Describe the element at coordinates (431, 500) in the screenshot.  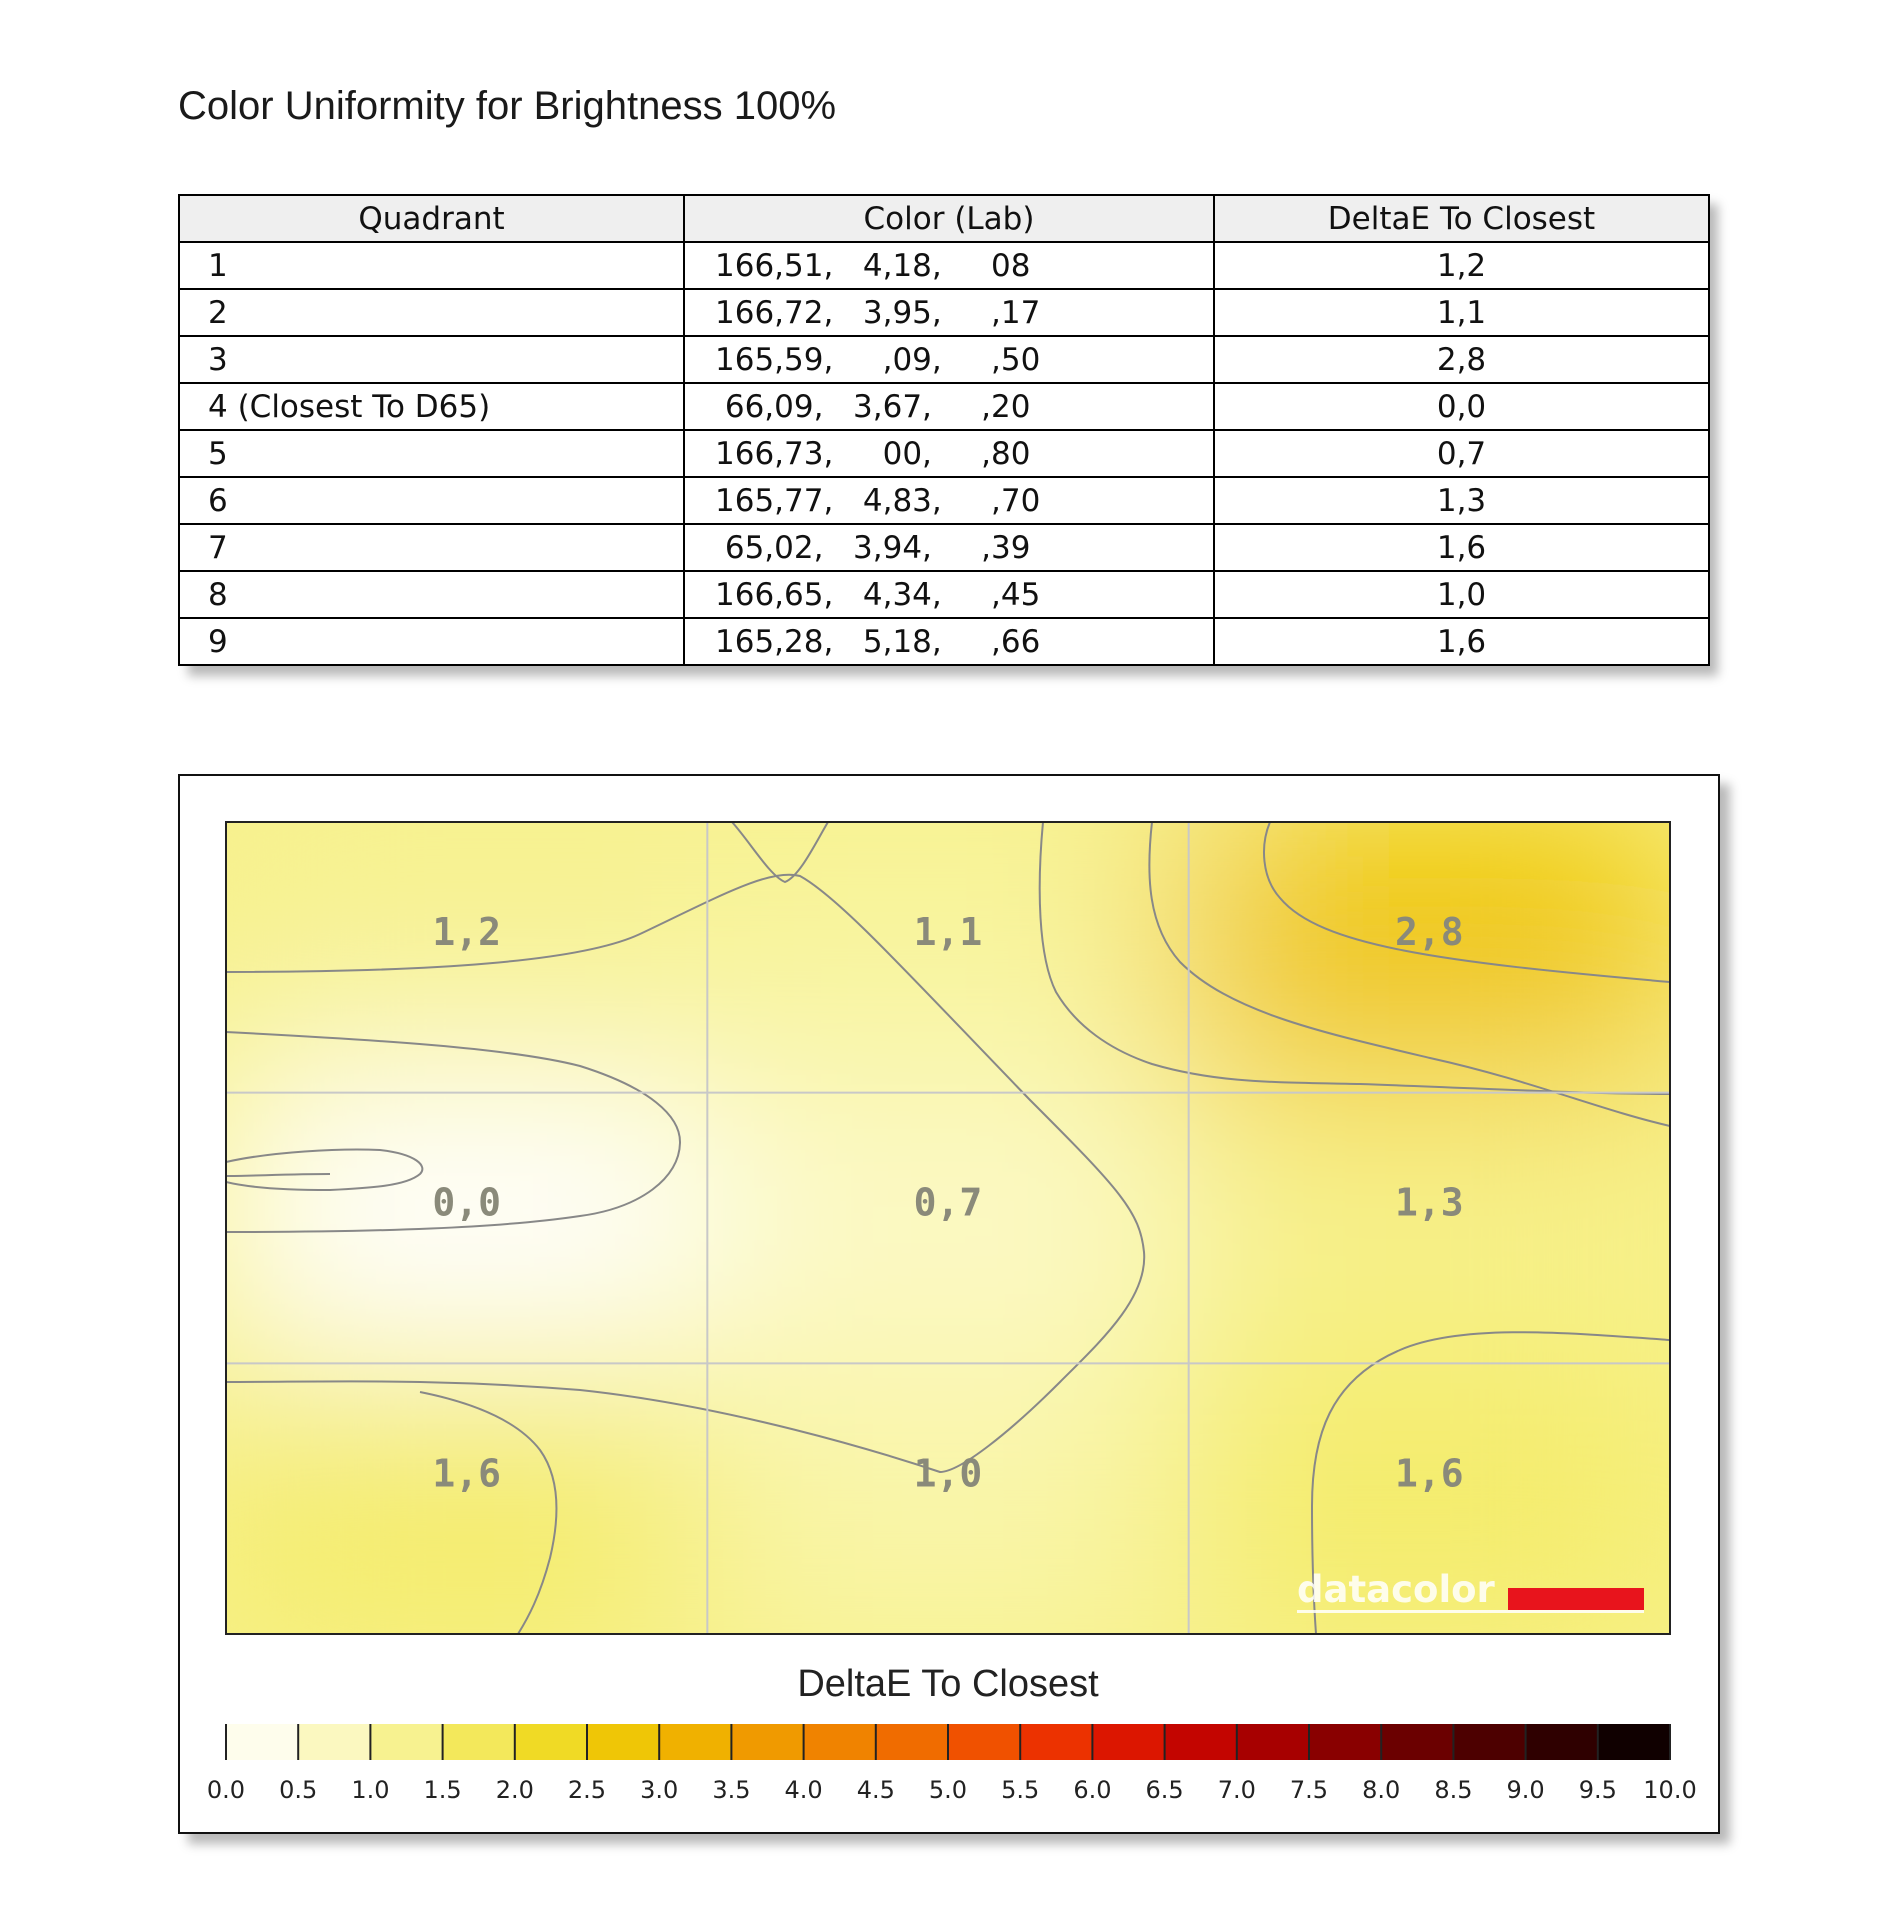
I see `cell-quadrant: 6` at that location.